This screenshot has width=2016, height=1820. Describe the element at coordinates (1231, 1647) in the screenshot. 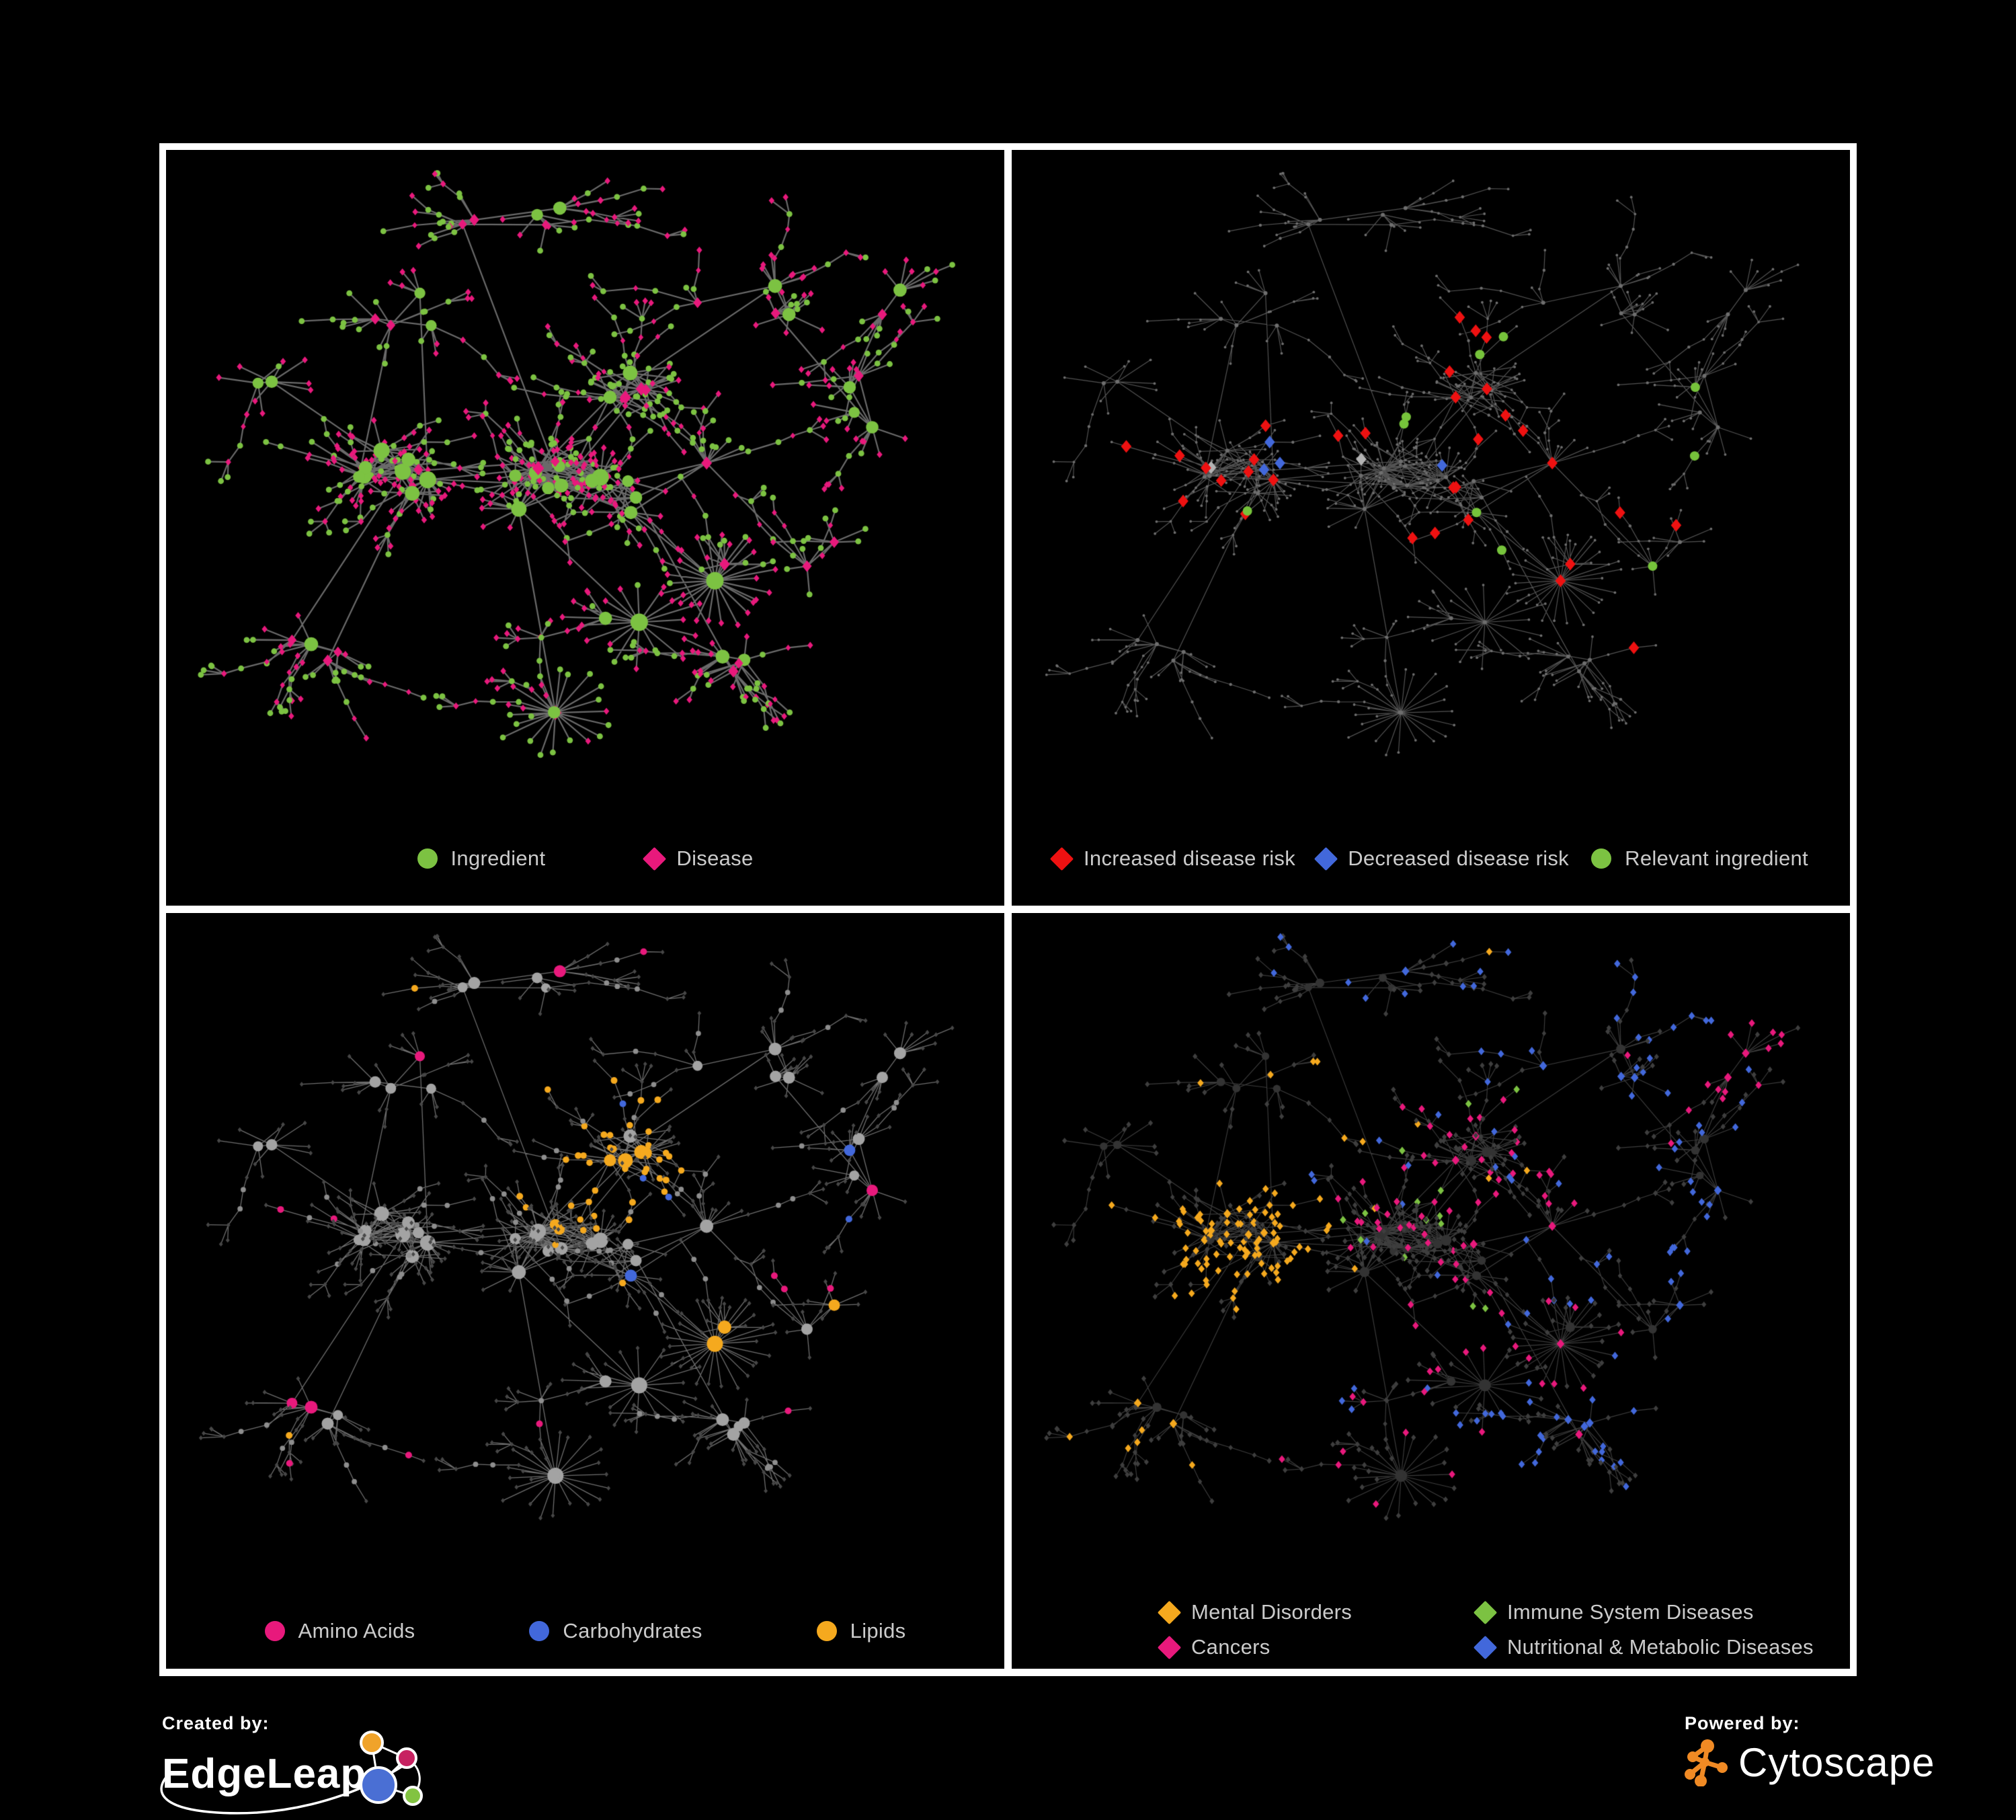

I see `legend-label-cancers: Cancers` at that location.